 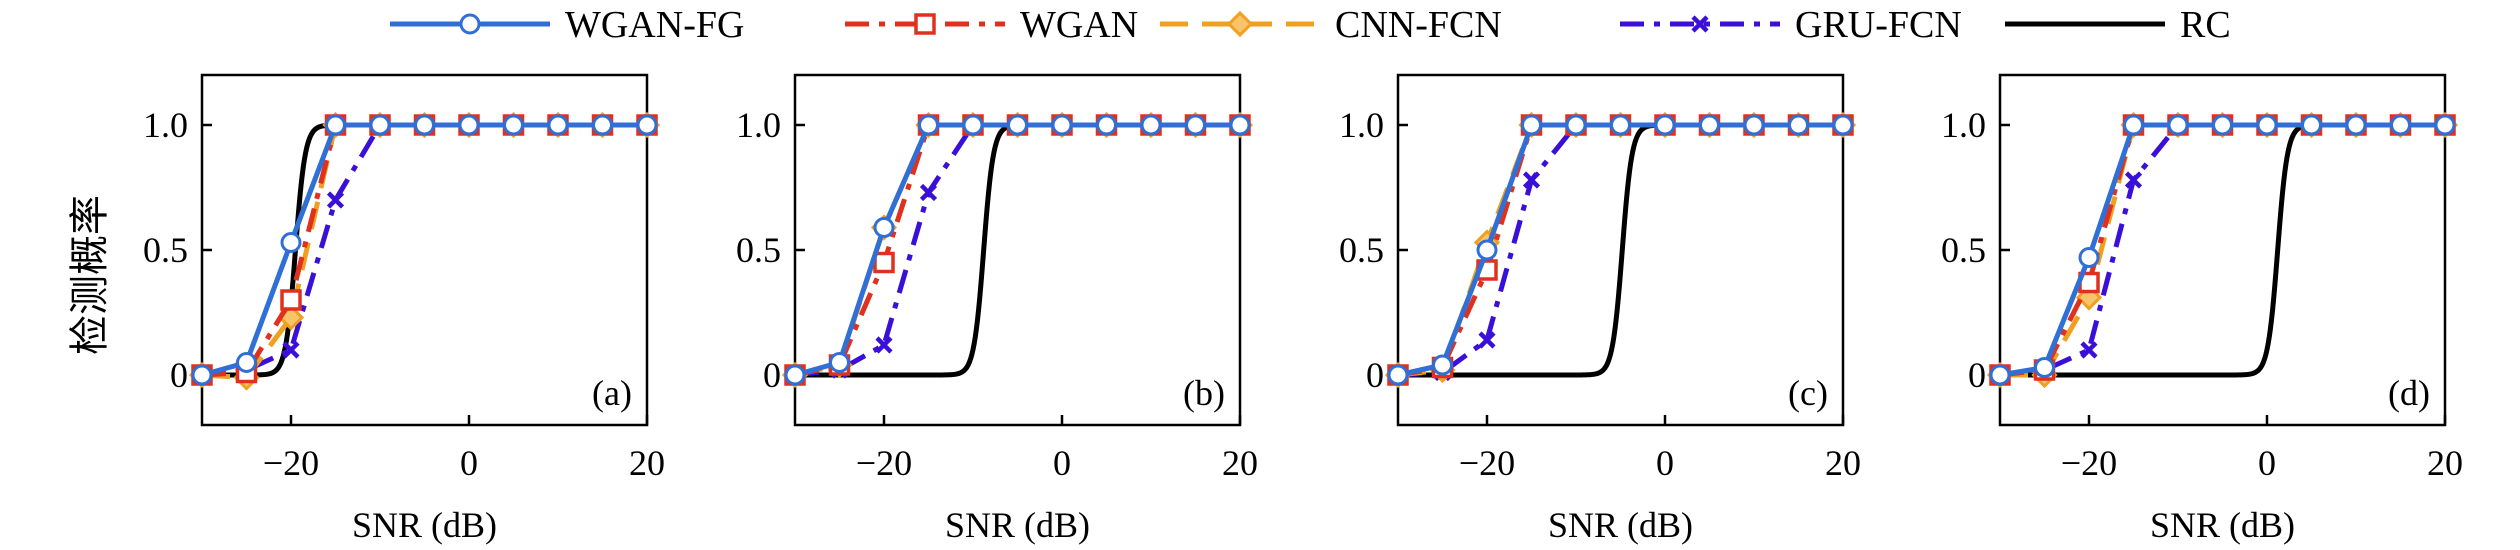 What do you see at coordinates (1418, 25) in the screenshot?
I see `legend-label: CNN-FCN` at bounding box center [1418, 25].